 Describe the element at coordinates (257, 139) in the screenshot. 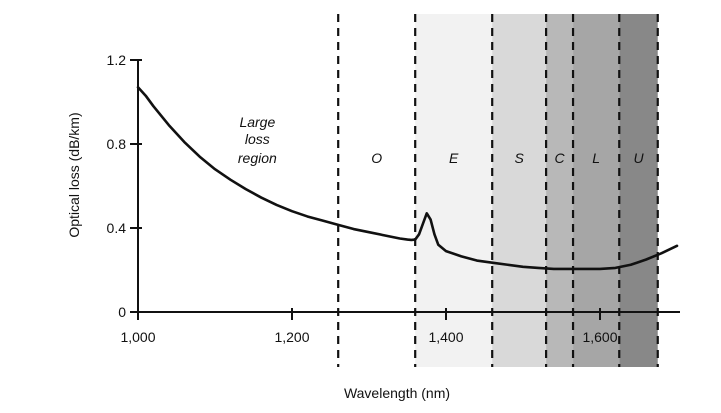

I see `annotation-1: loss` at that location.